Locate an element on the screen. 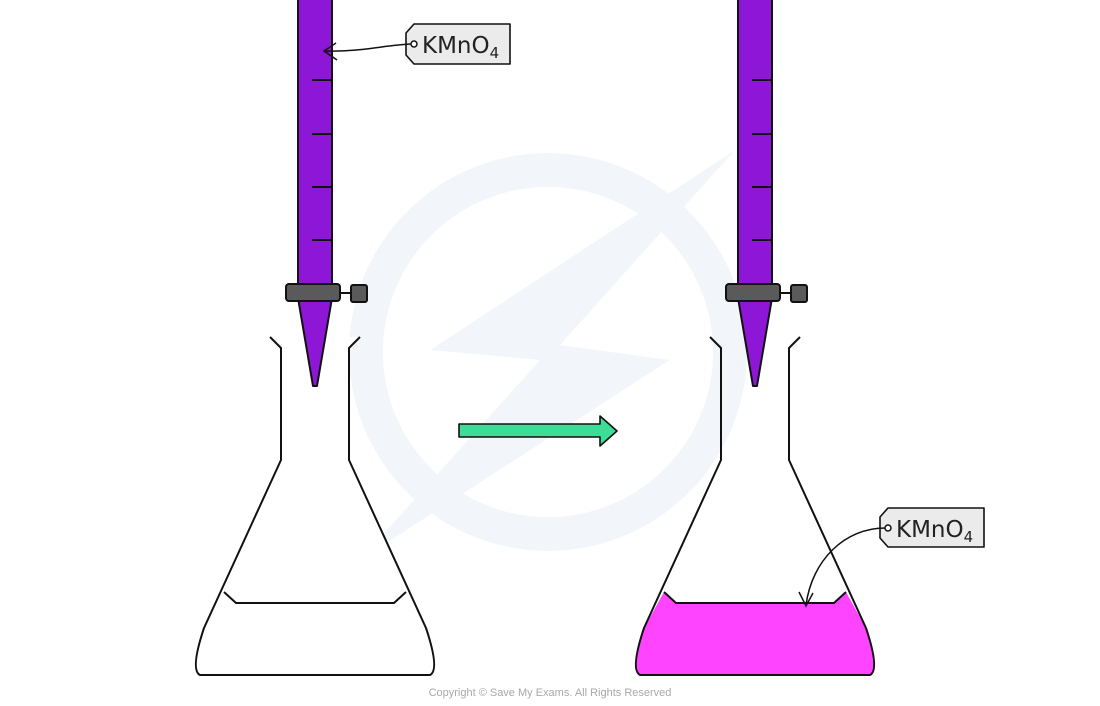 This screenshot has width=1100, height=706. flask-left-liquid-line is located at coordinates (315, 597).